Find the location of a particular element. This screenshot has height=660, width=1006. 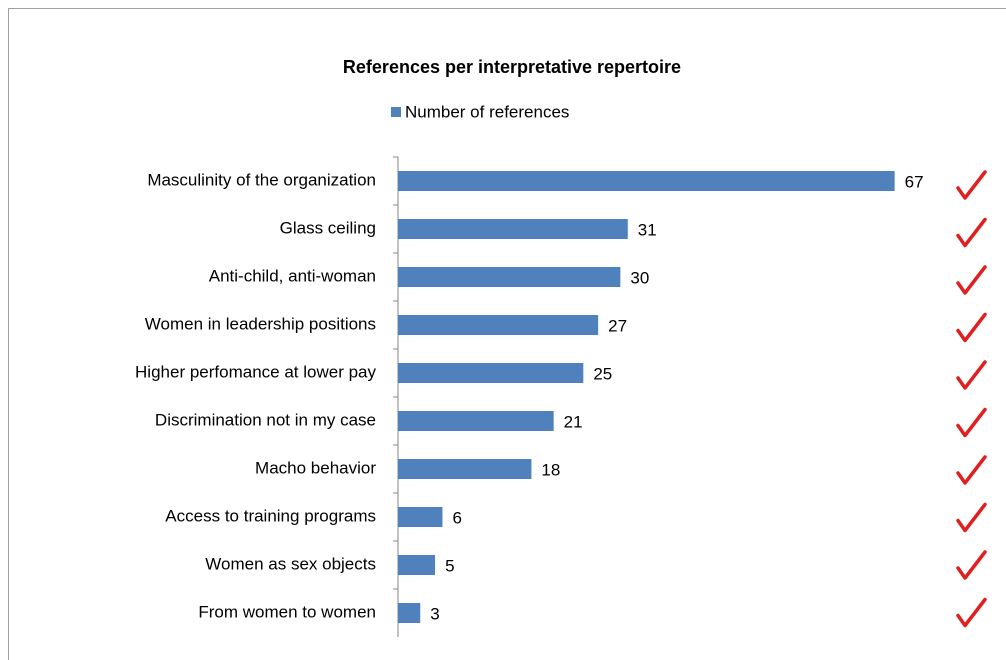

value-label: 30 is located at coordinates (639, 277).